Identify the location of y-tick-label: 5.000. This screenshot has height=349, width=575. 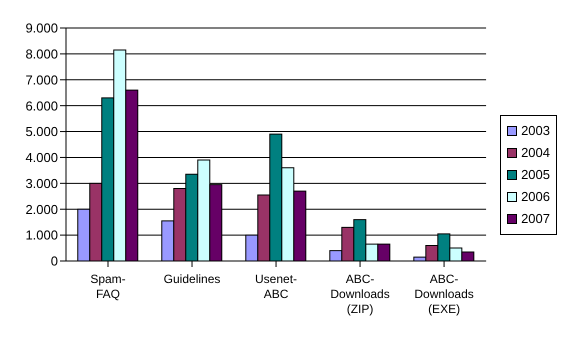
(41, 132).